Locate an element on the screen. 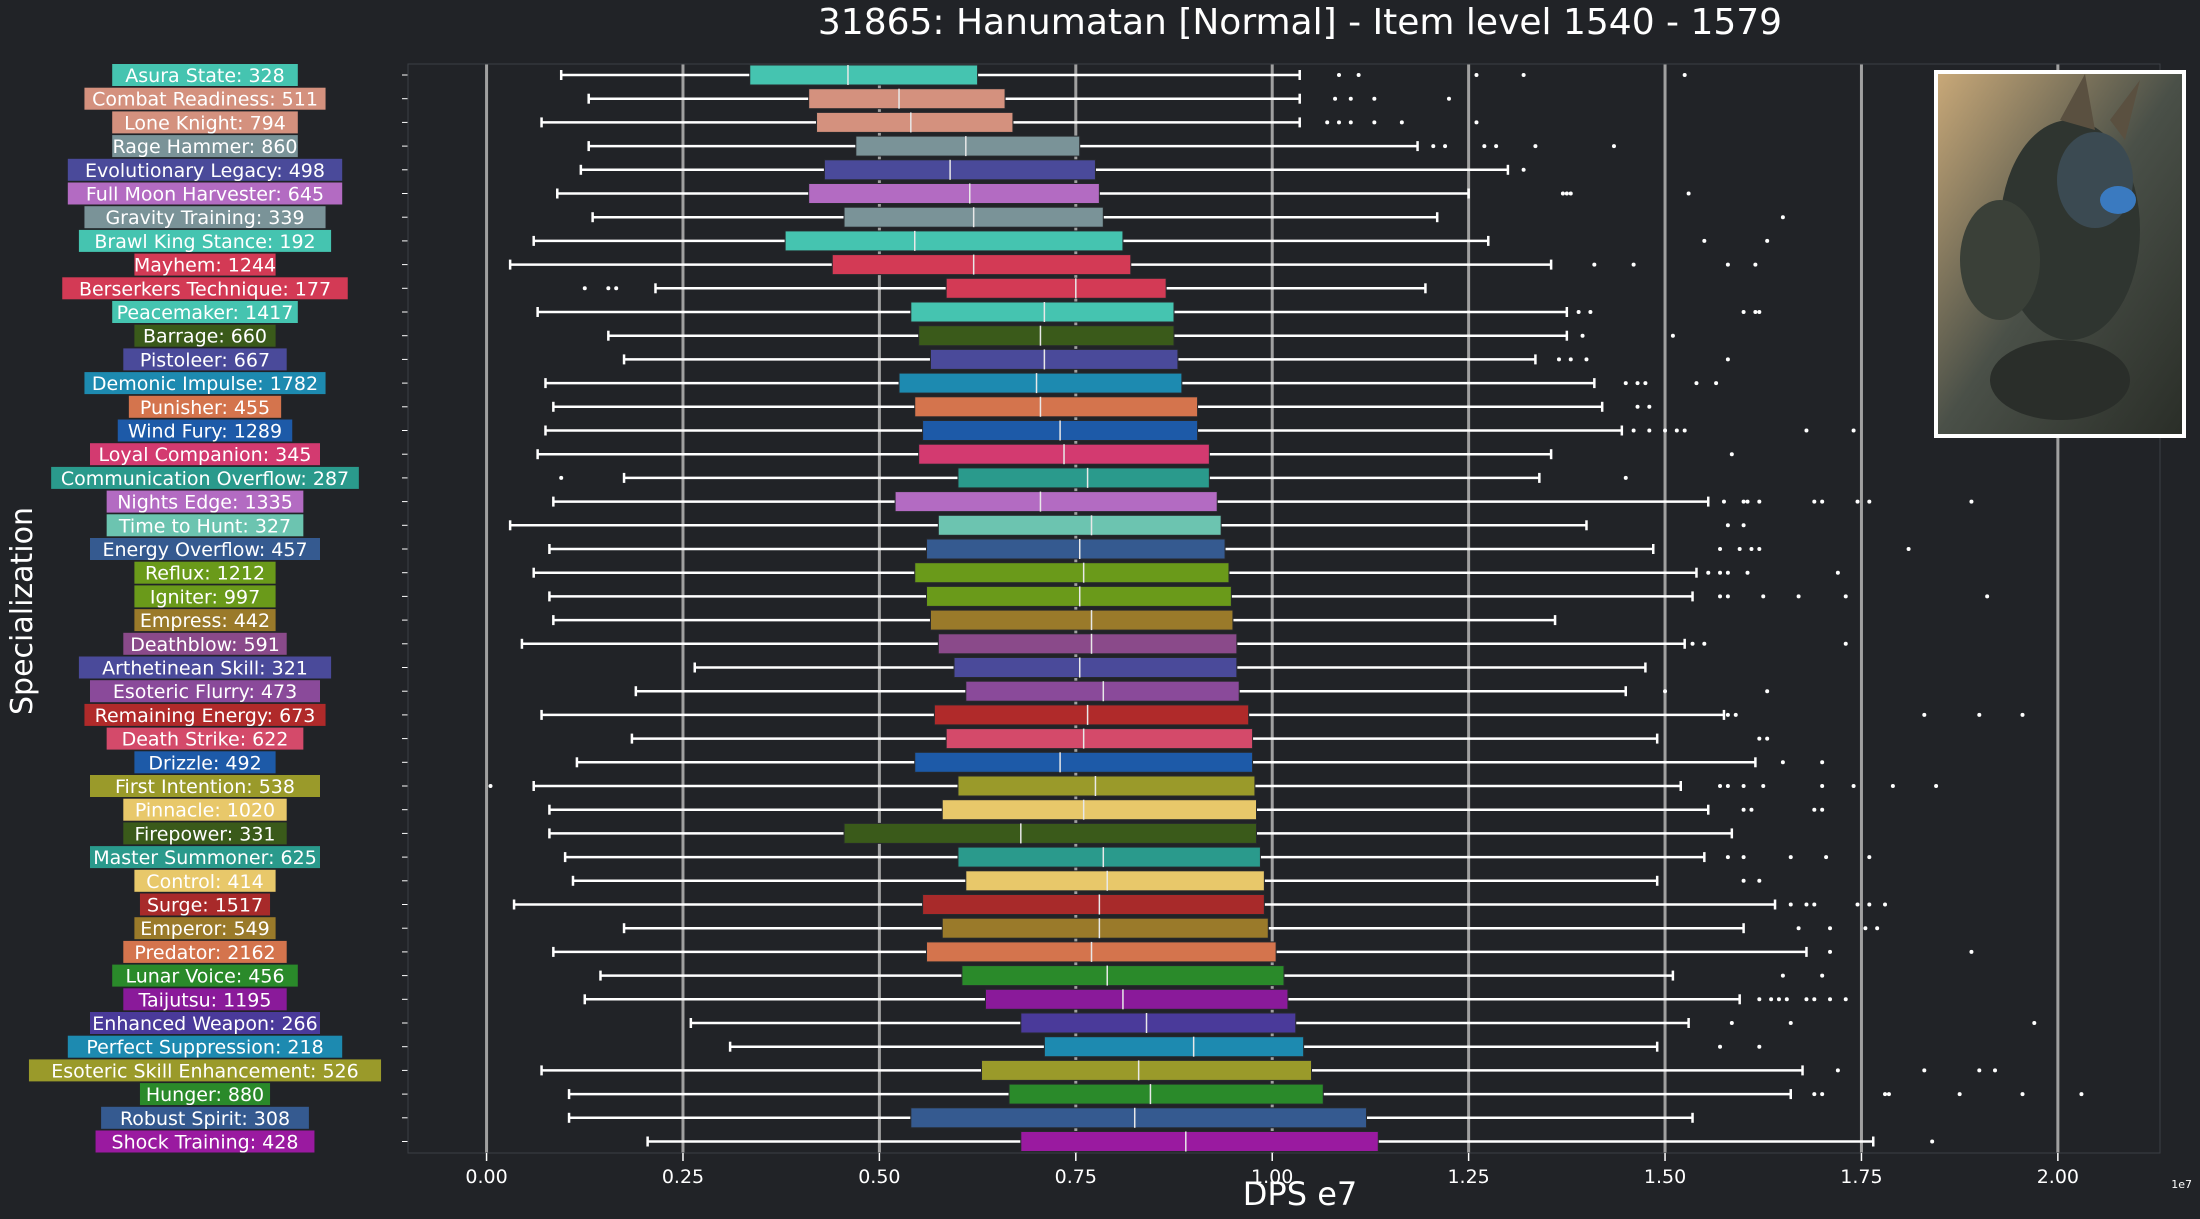  category-label-6: Gravity Training: 339 is located at coordinates (205, 217).